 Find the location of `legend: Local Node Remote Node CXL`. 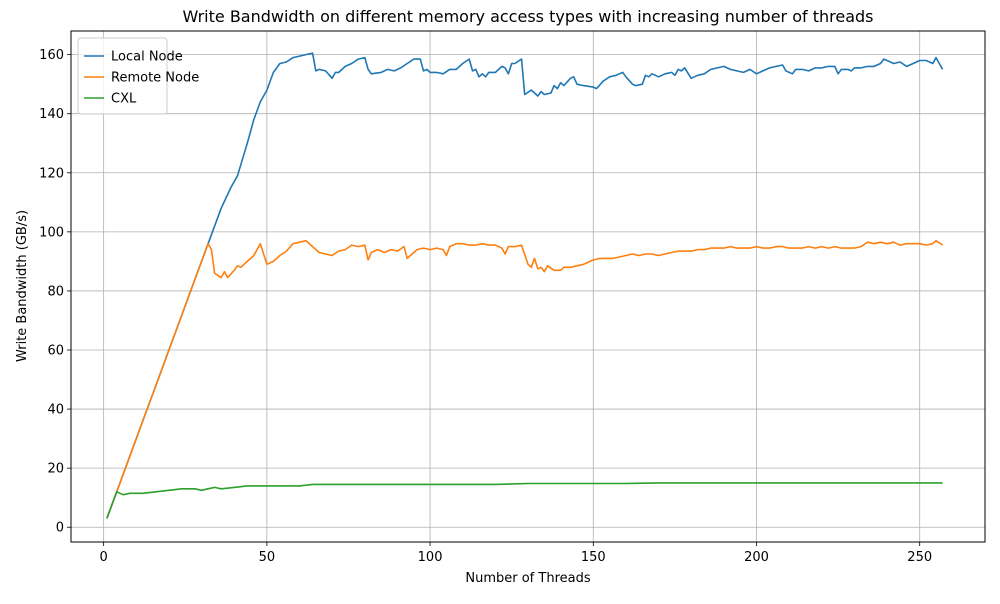

legend: Local Node Remote Node CXL is located at coordinates (138, 76).